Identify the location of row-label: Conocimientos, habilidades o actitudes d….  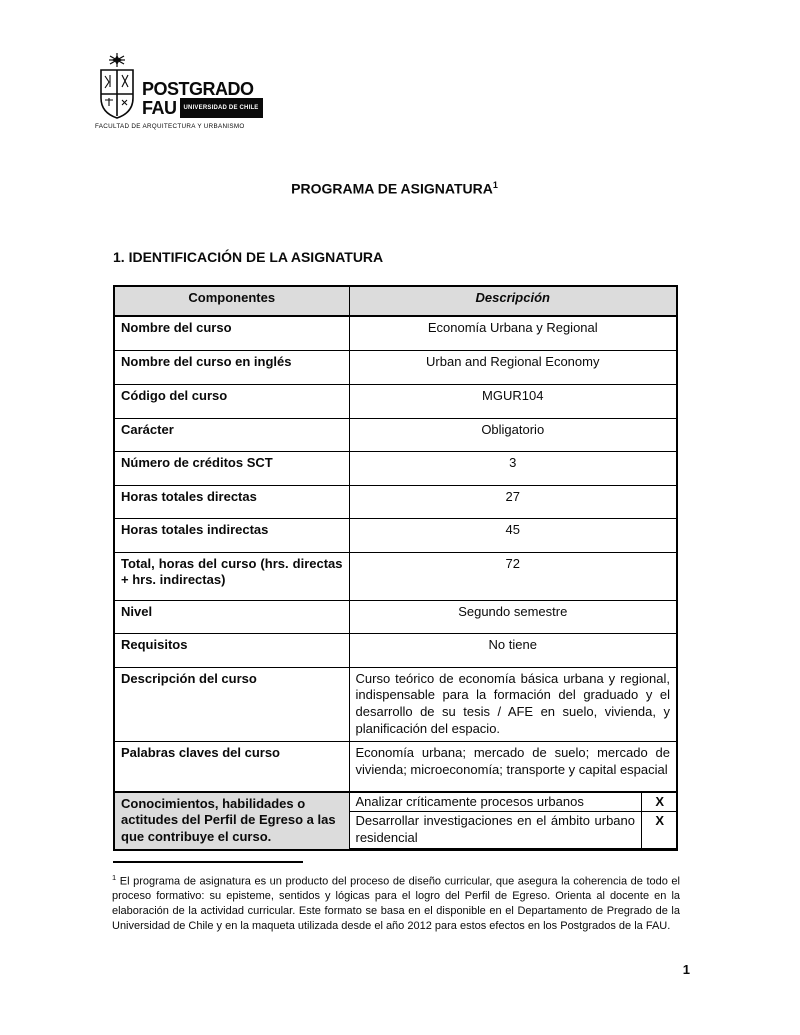
(231, 820).